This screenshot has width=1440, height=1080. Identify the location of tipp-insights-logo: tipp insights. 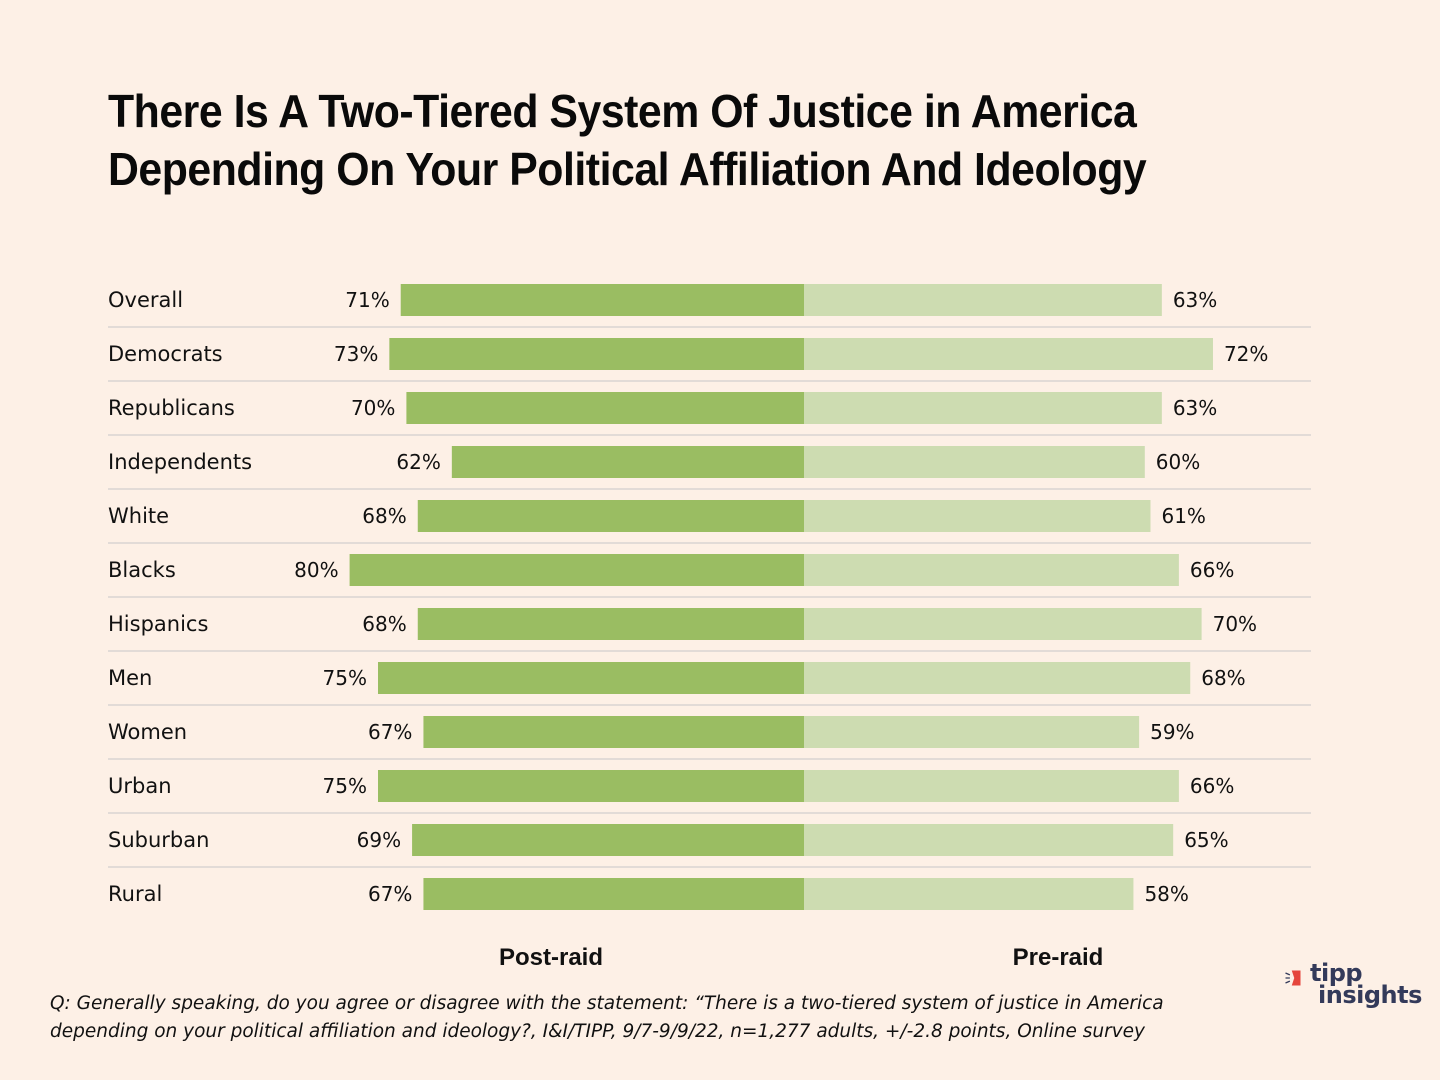
(1352, 988).